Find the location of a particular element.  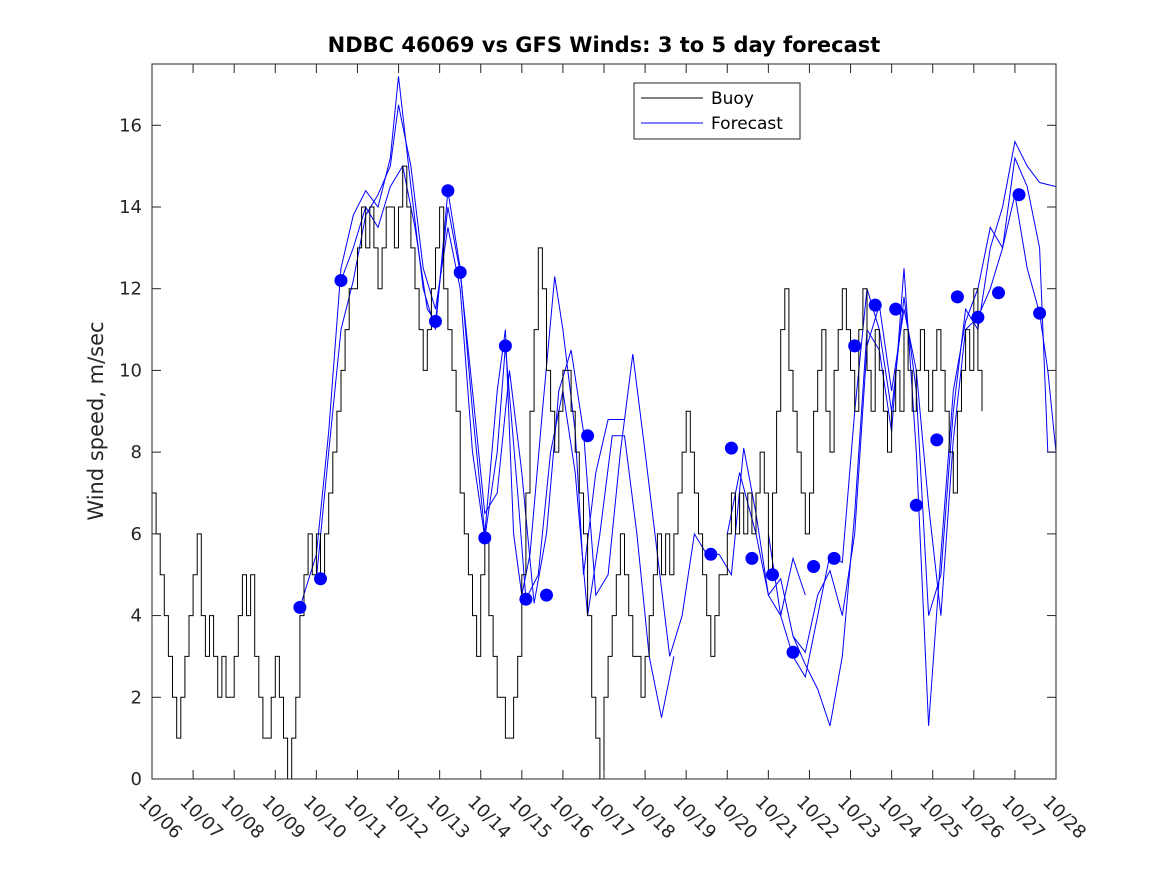

y-tick-label: 14 is located at coordinates (130, 207).